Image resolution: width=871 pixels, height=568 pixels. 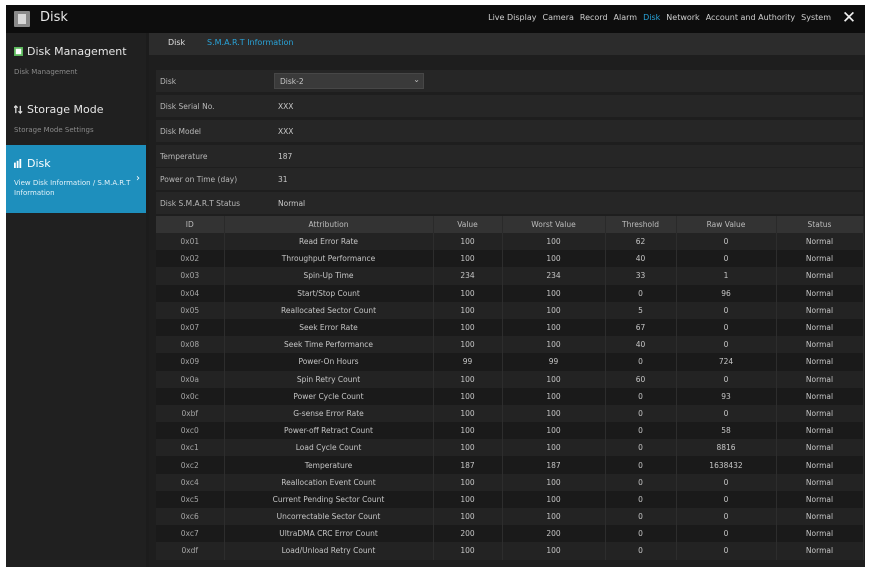 I want to click on table-row: 0xc1 Load Cycle Count 100 100 0 8816 Normal, so click(x=510, y=448).